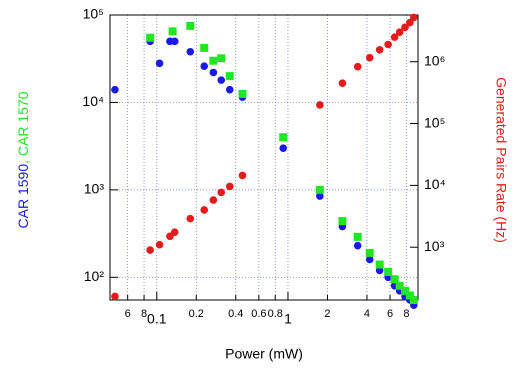 The width and height of the screenshot is (517, 368). I want to click on x-tick-label: 0.8, so click(275, 314).